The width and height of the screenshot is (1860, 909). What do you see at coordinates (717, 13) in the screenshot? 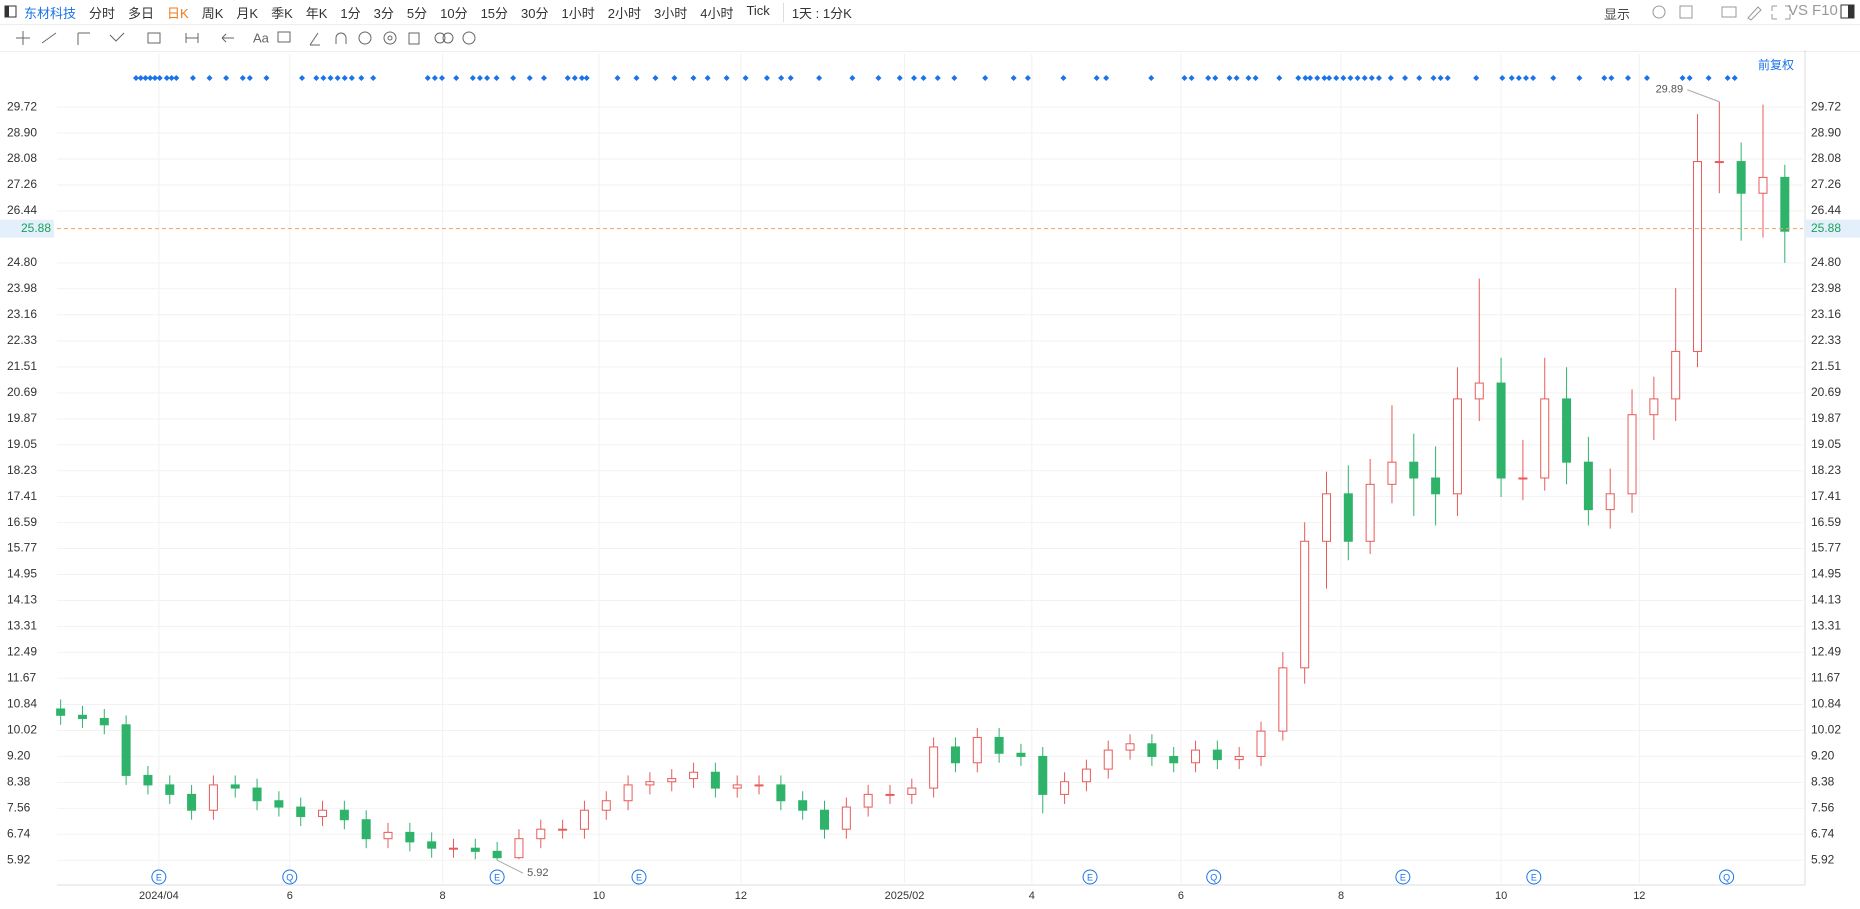
I see `period-button: 4小时` at bounding box center [717, 13].